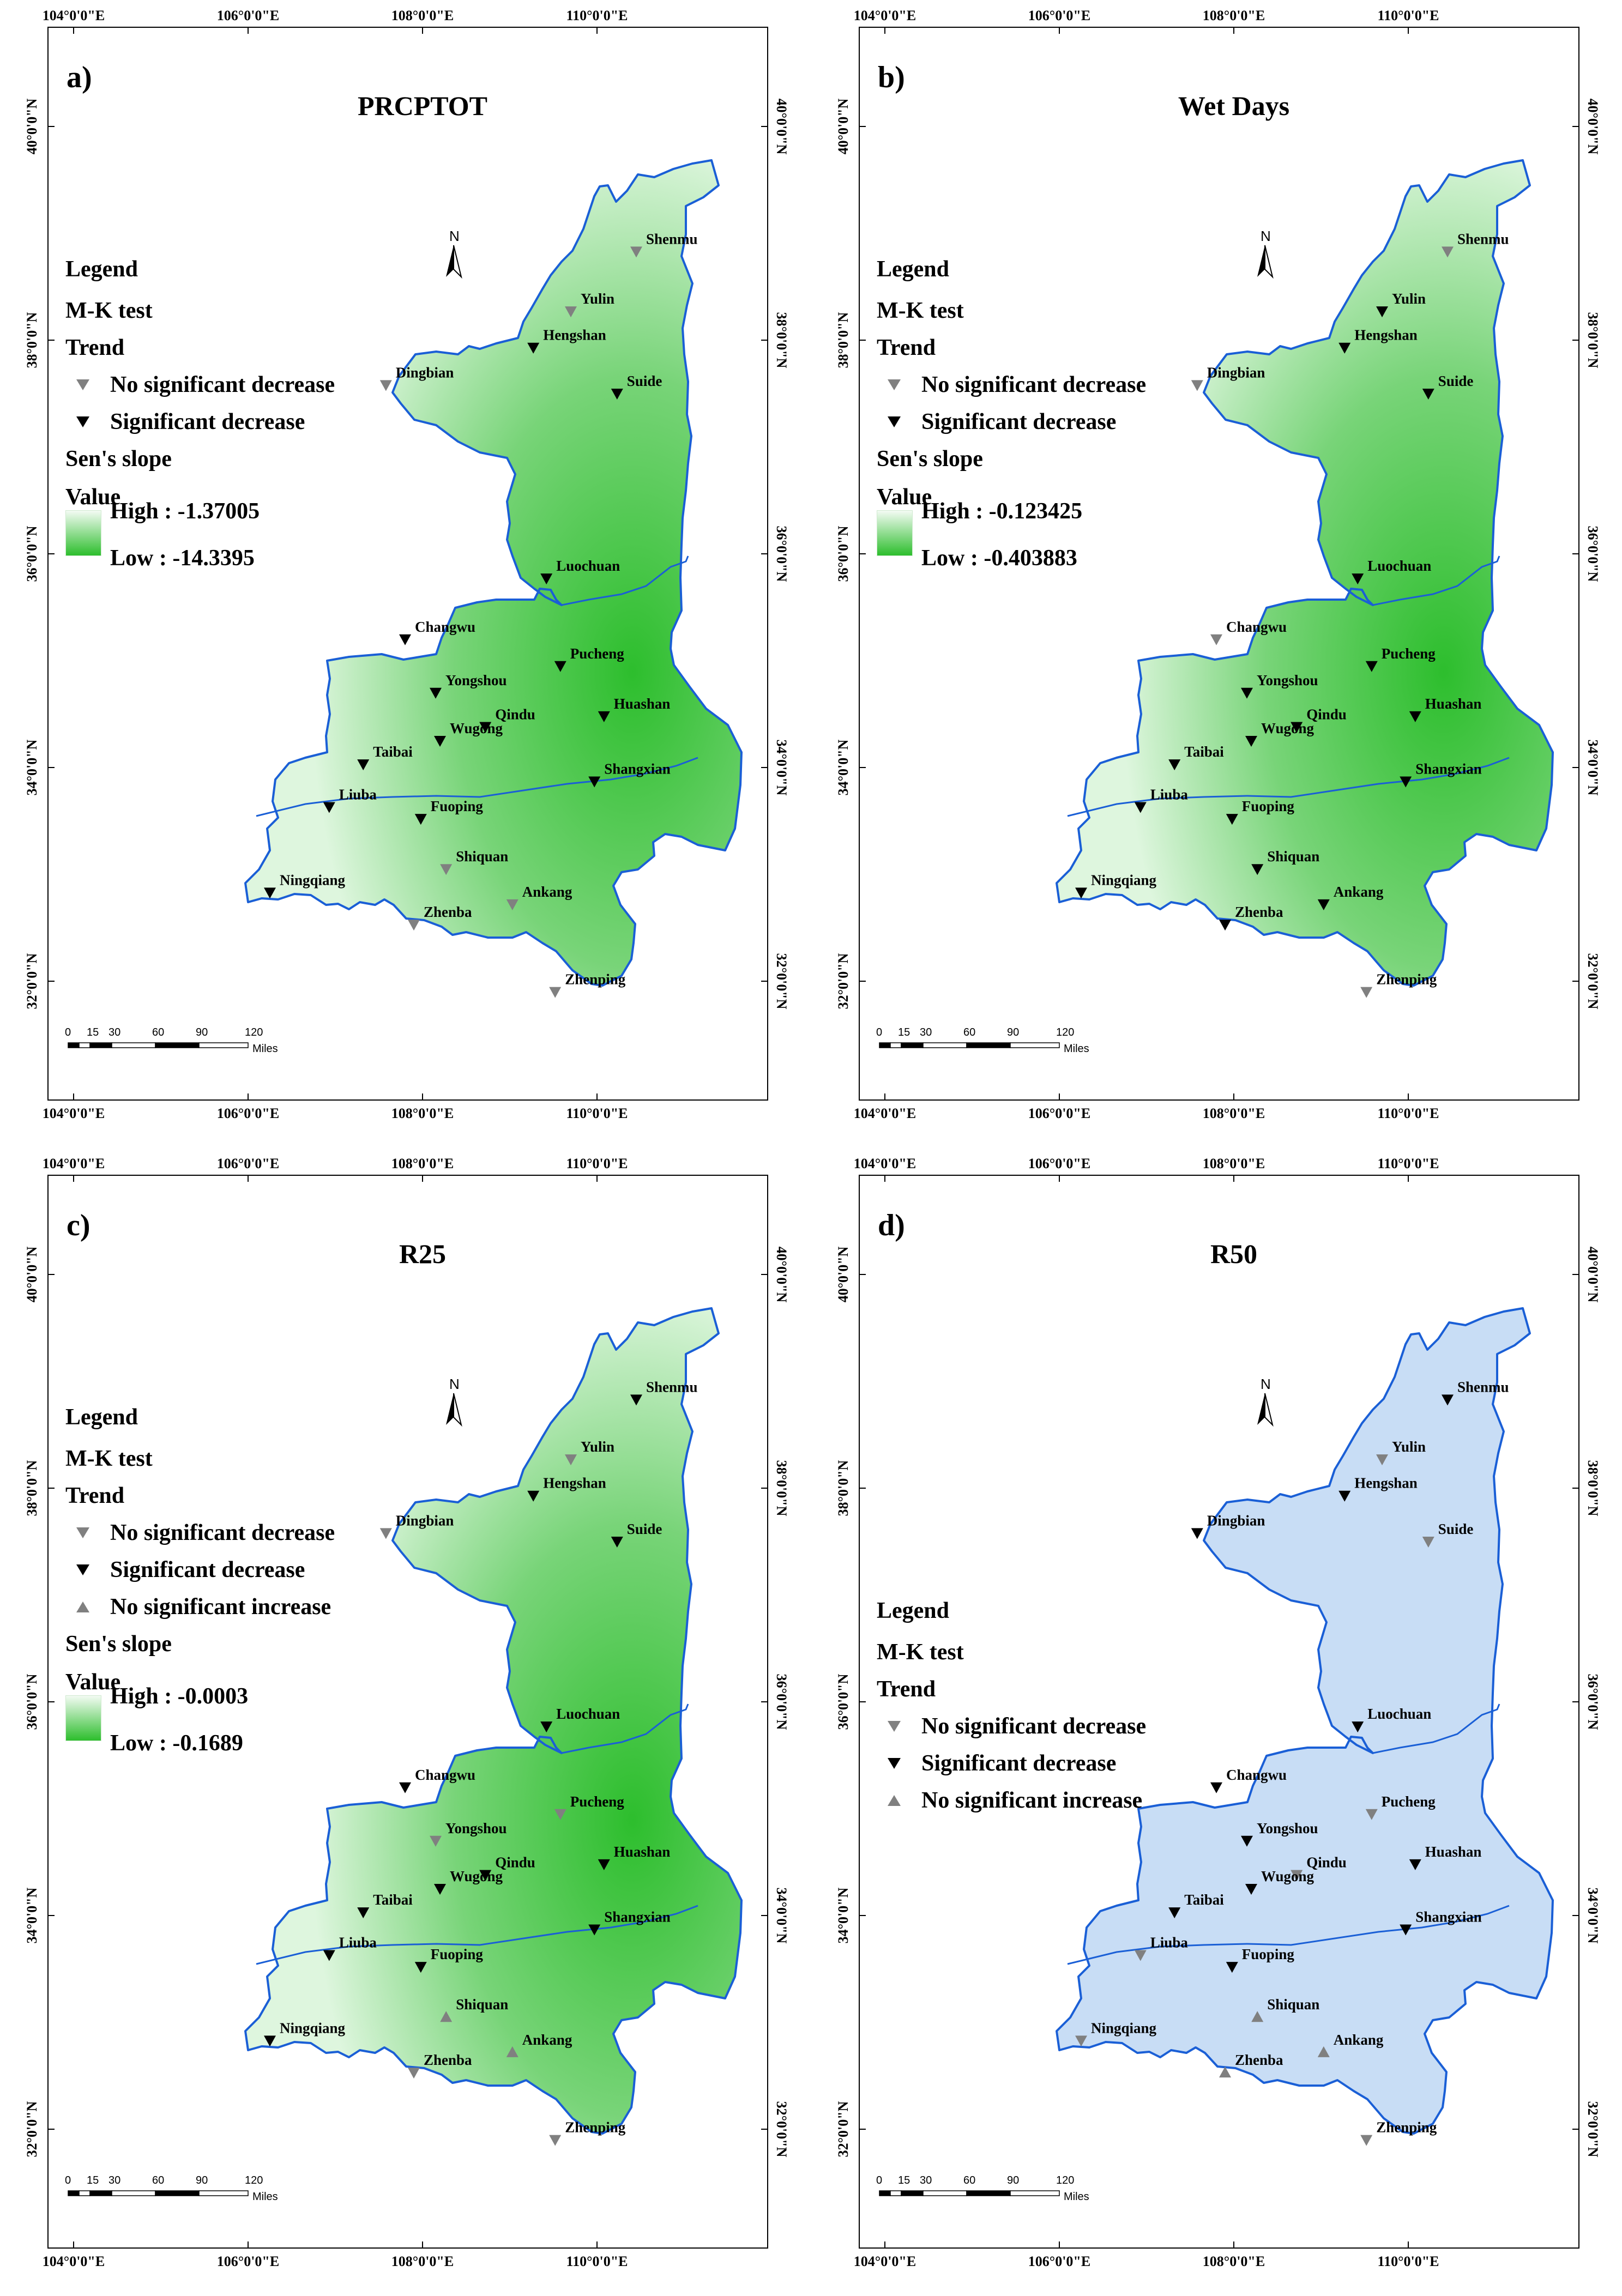 Image resolution: width=1622 pixels, height=2296 pixels. Describe the element at coordinates (905, 497) in the screenshot. I see `legend-value-label: Value` at that location.